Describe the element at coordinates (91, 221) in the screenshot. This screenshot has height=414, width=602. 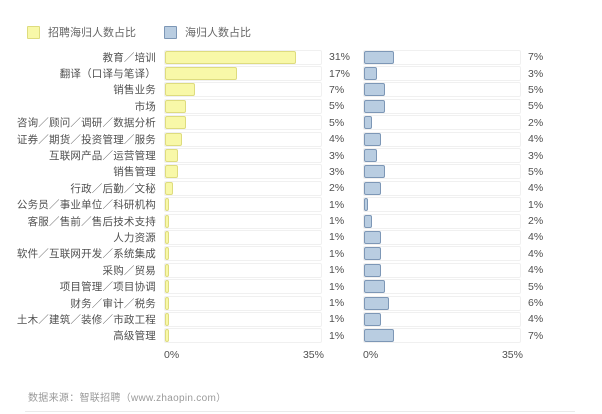
I see `category-label: 客服／售前／售后技术支持` at that location.